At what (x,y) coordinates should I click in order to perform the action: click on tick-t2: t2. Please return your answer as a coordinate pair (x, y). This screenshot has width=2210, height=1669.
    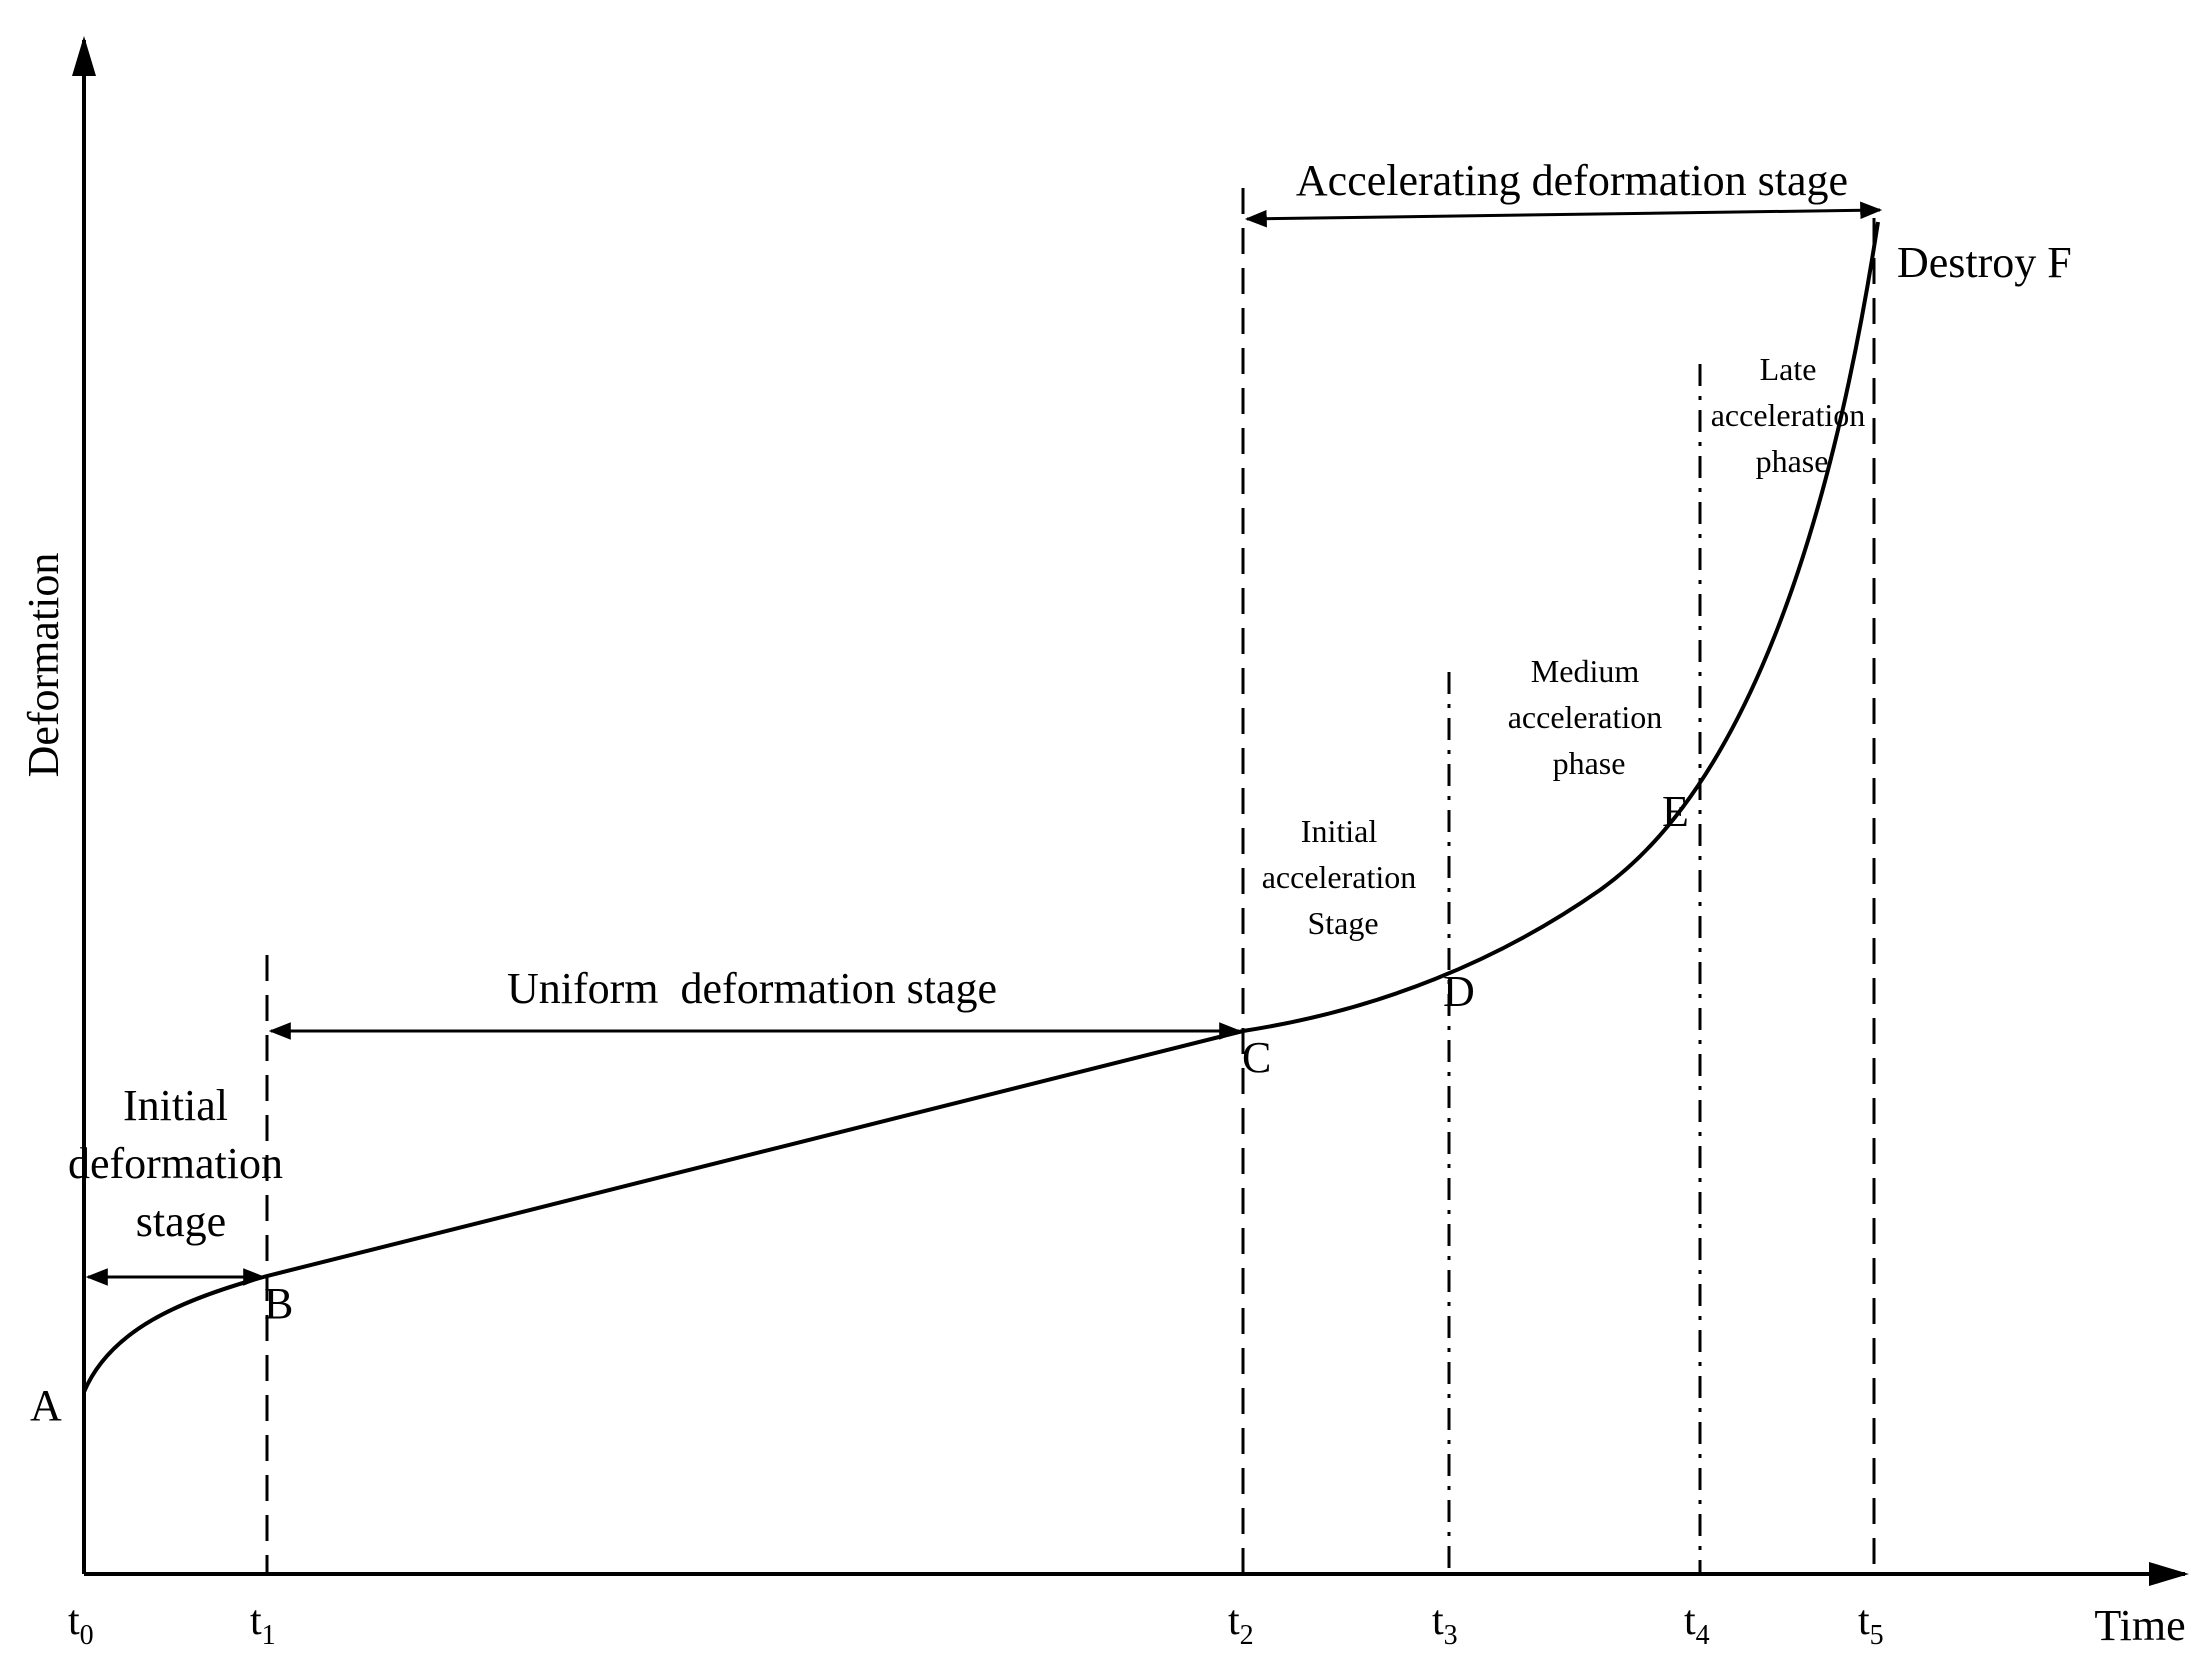
    Looking at the image, I should click on (1241, 1624).